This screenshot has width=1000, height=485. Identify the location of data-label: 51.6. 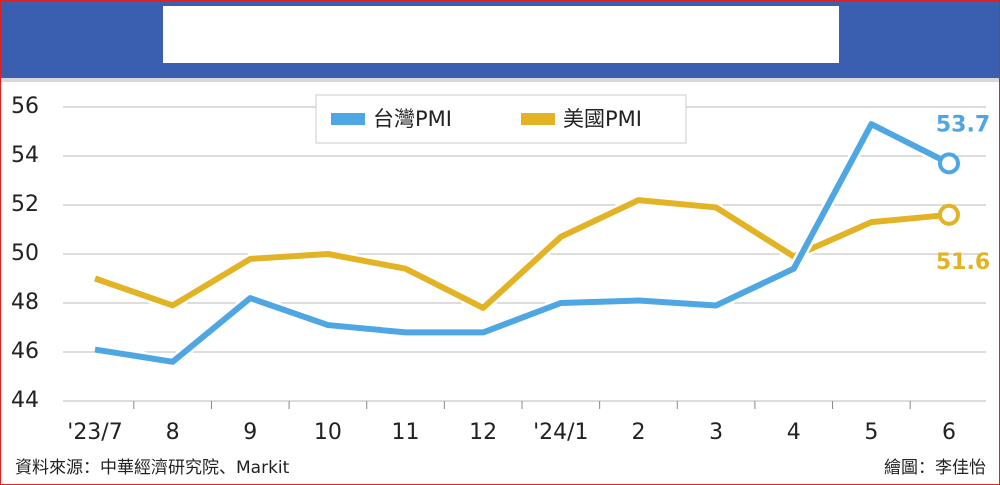
(963, 262).